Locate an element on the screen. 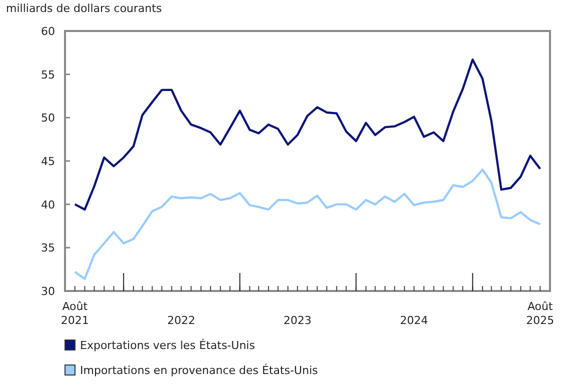 The image size is (580, 385). y-tick-label: 45 is located at coordinates (48, 161).